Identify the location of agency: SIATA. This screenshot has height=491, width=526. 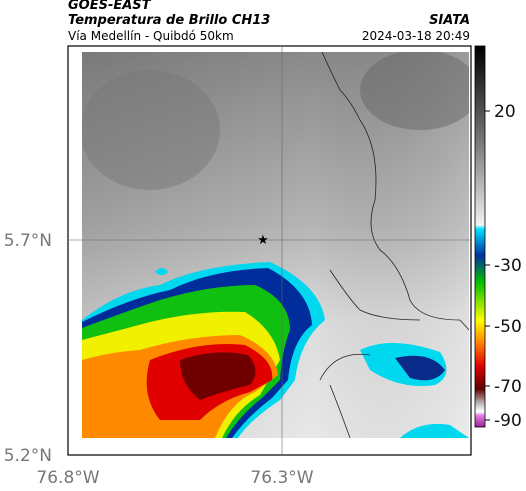
(449, 20).